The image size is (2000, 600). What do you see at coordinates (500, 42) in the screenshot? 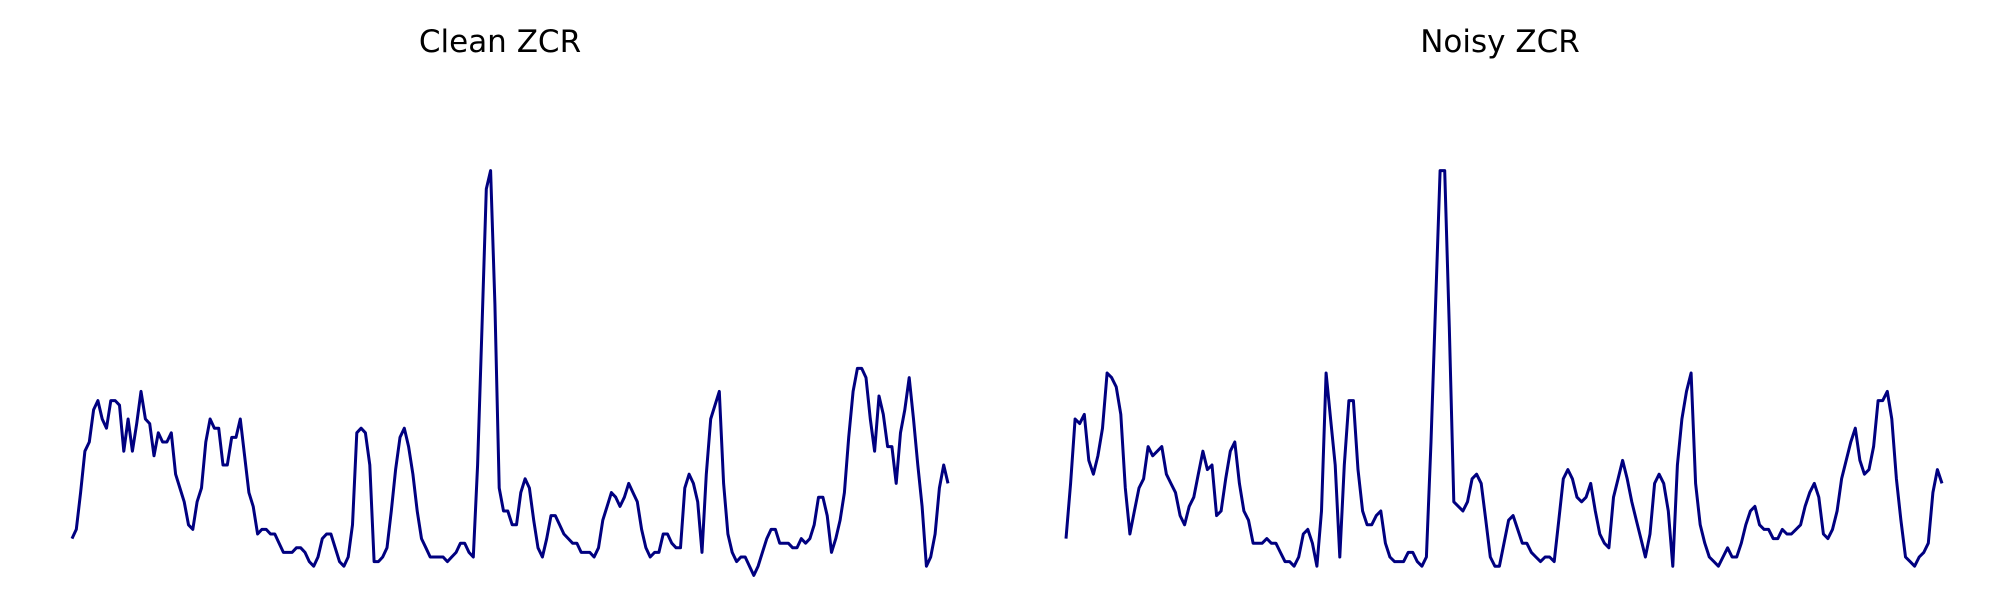
I see `chart-title-clean: Clean ZCR` at bounding box center [500, 42].